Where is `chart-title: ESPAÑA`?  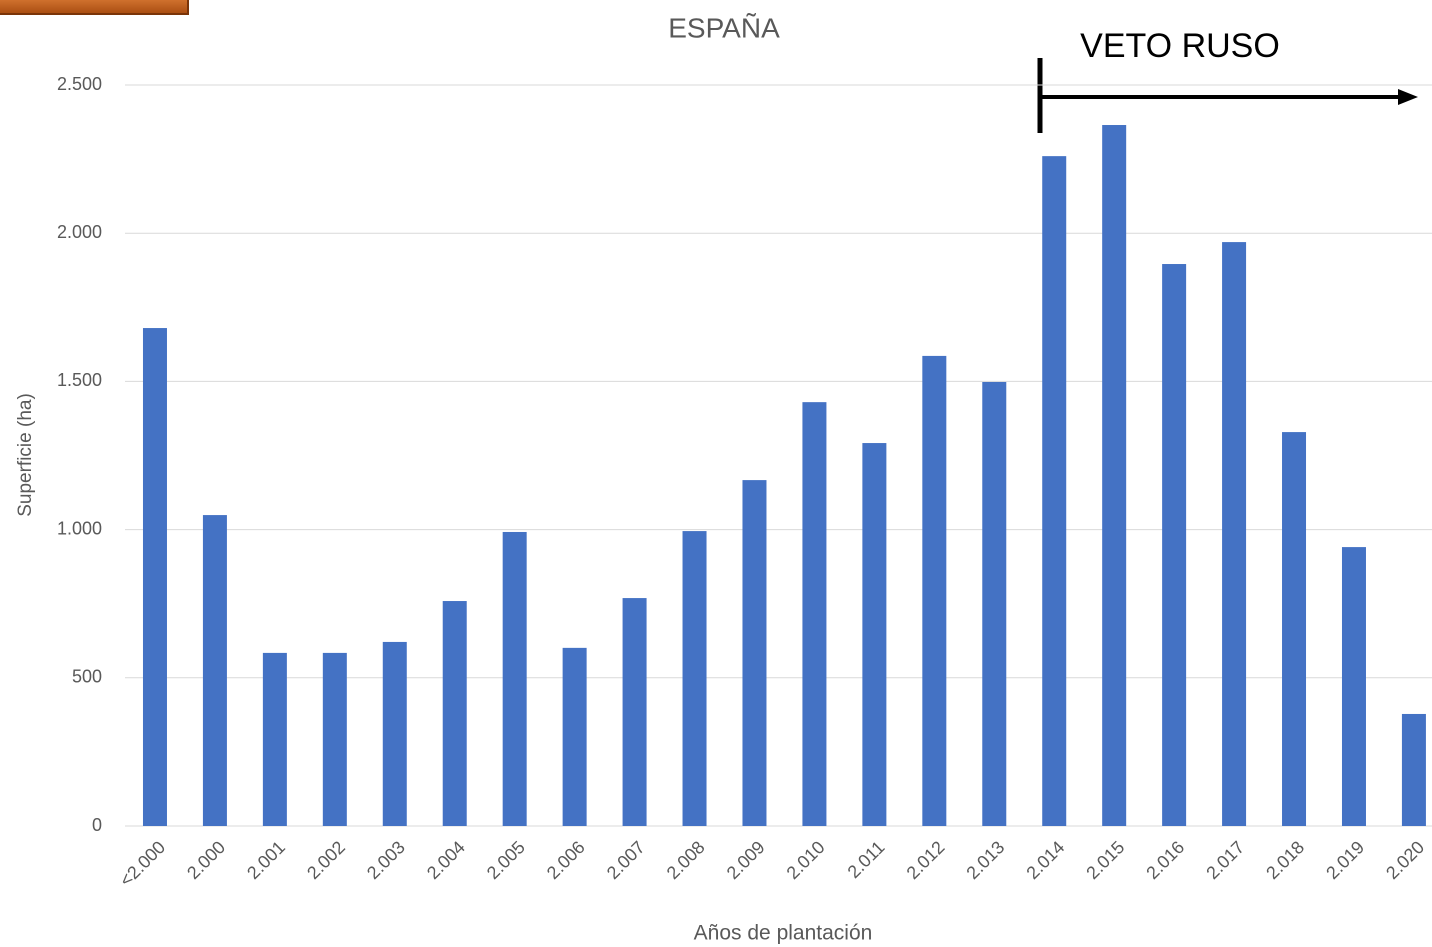
chart-title: ESPAÑA is located at coordinates (724, 27).